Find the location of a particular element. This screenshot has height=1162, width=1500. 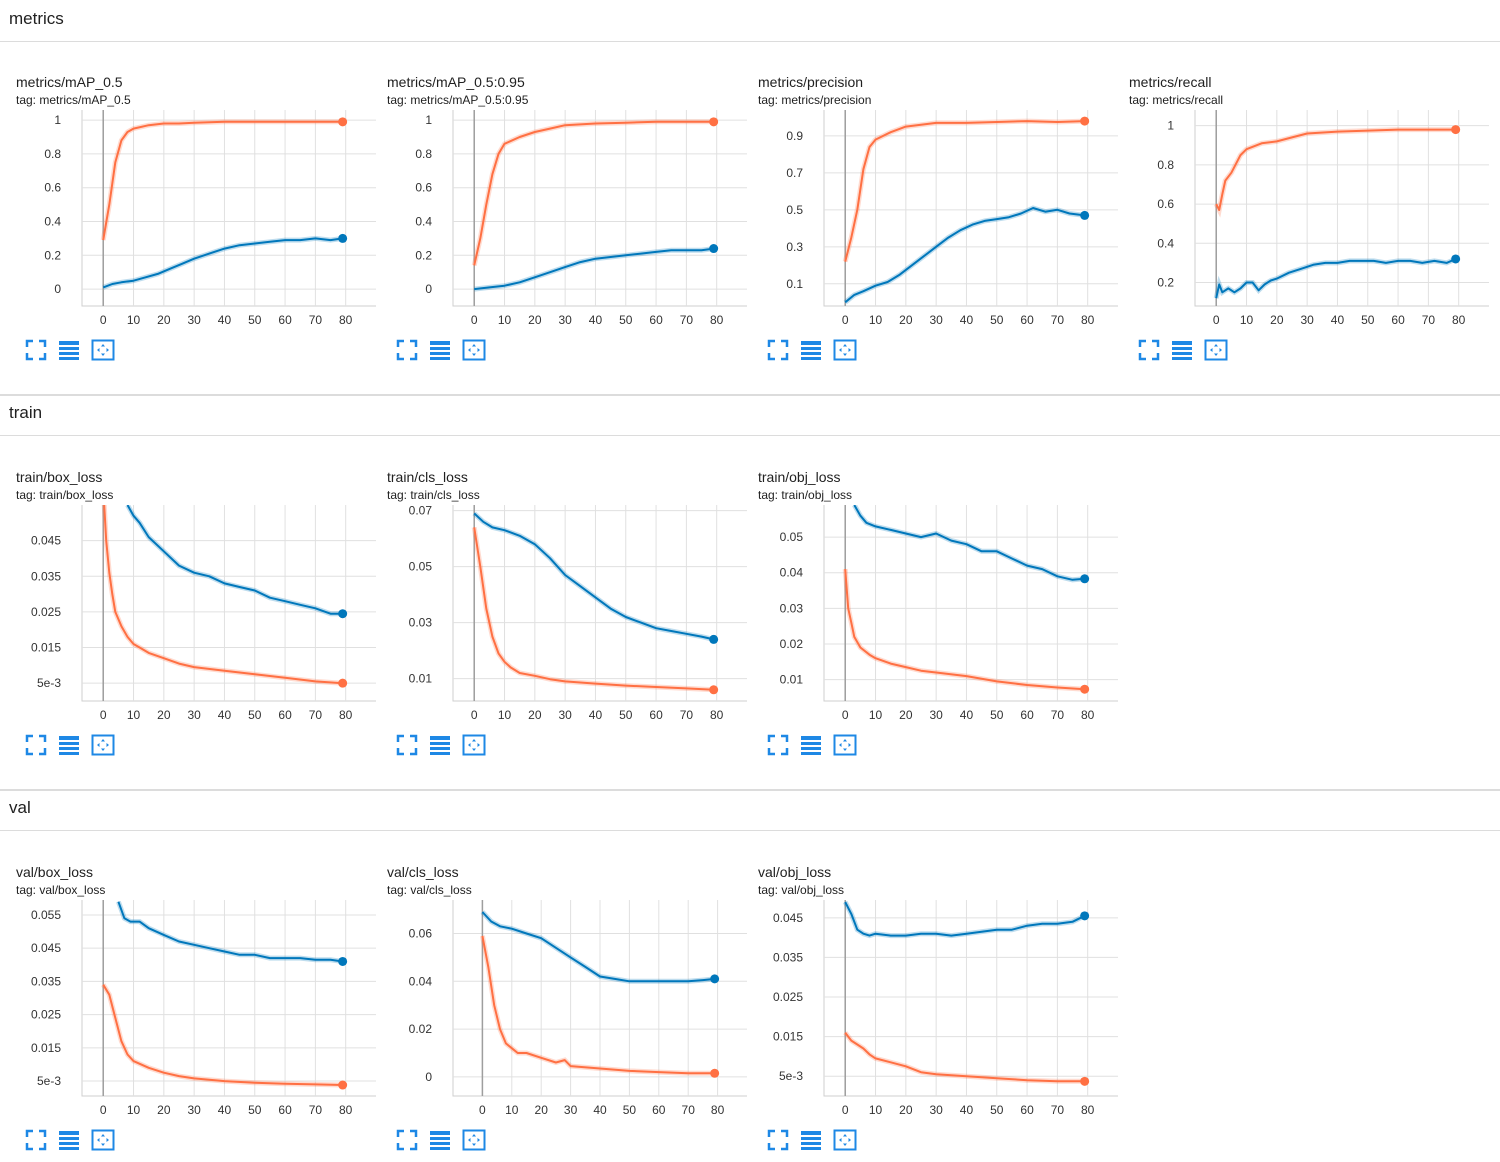

y-tick-label: 1 is located at coordinates (57, 120).